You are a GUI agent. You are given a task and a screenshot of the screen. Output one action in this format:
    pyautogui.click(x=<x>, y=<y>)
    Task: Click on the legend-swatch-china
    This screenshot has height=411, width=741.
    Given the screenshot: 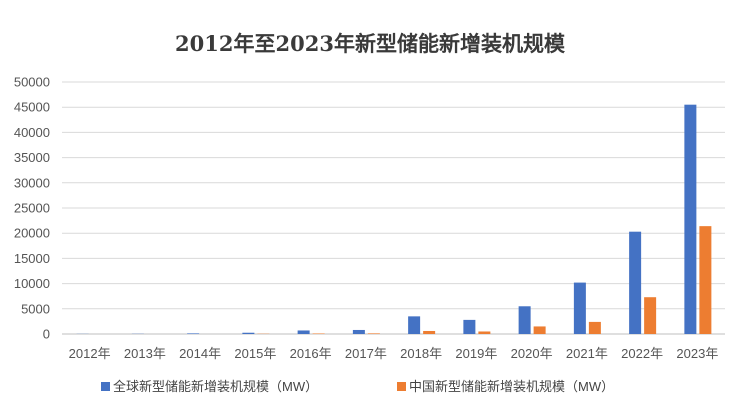 What is the action you would take?
    pyautogui.click(x=401, y=386)
    